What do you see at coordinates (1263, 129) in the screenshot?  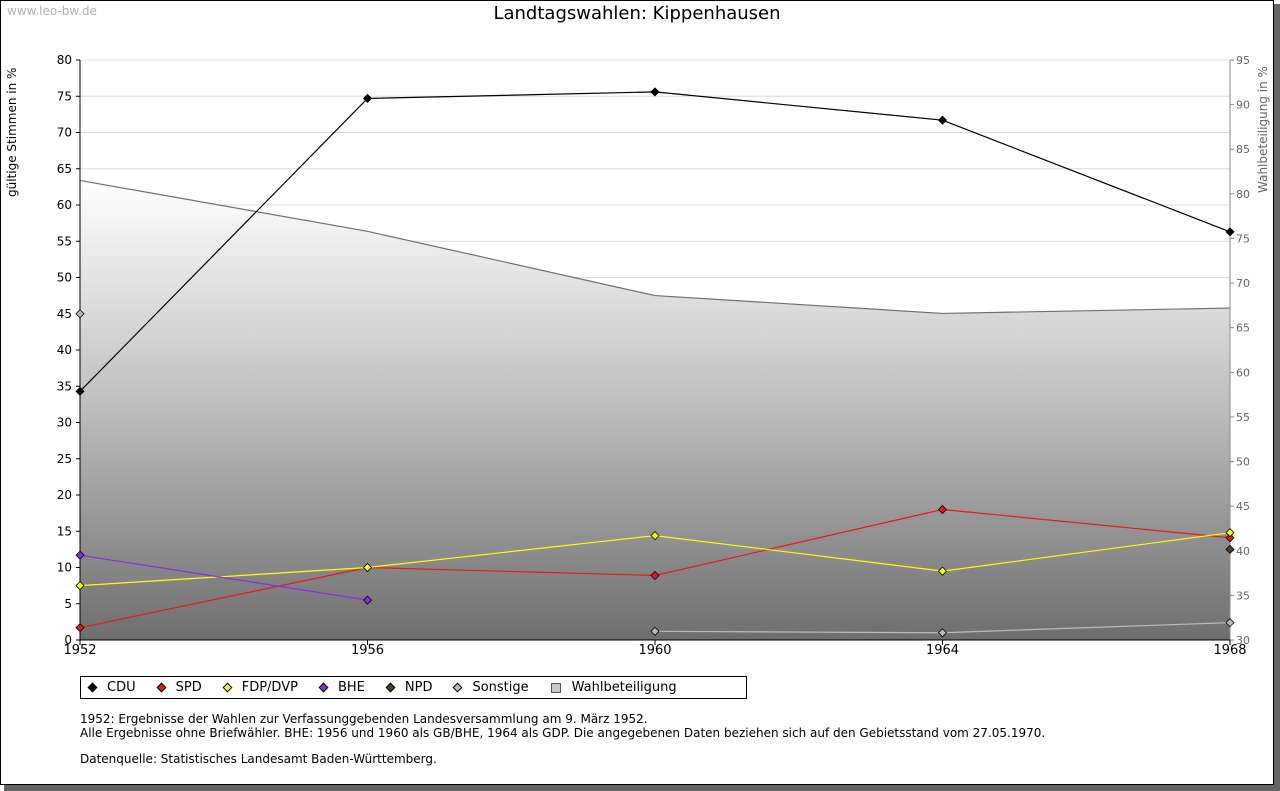 I see `y-axis-label-right-text: Wahlbeteiligung in %` at bounding box center [1263, 129].